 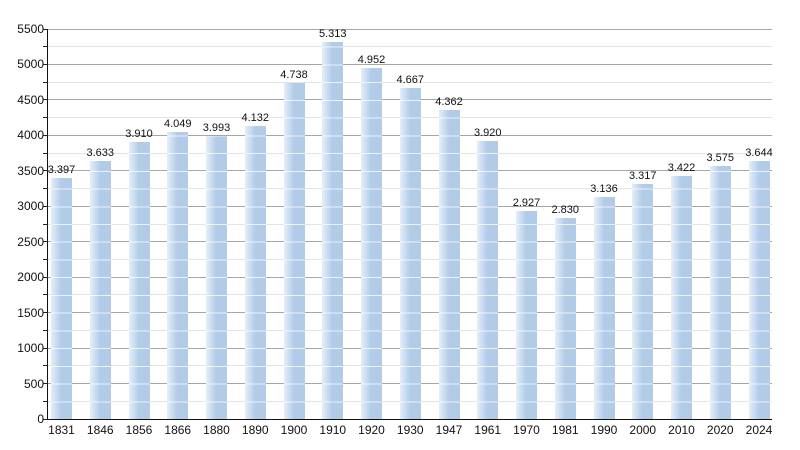 I want to click on bar-value-label: 3.920, so click(x=487, y=133).